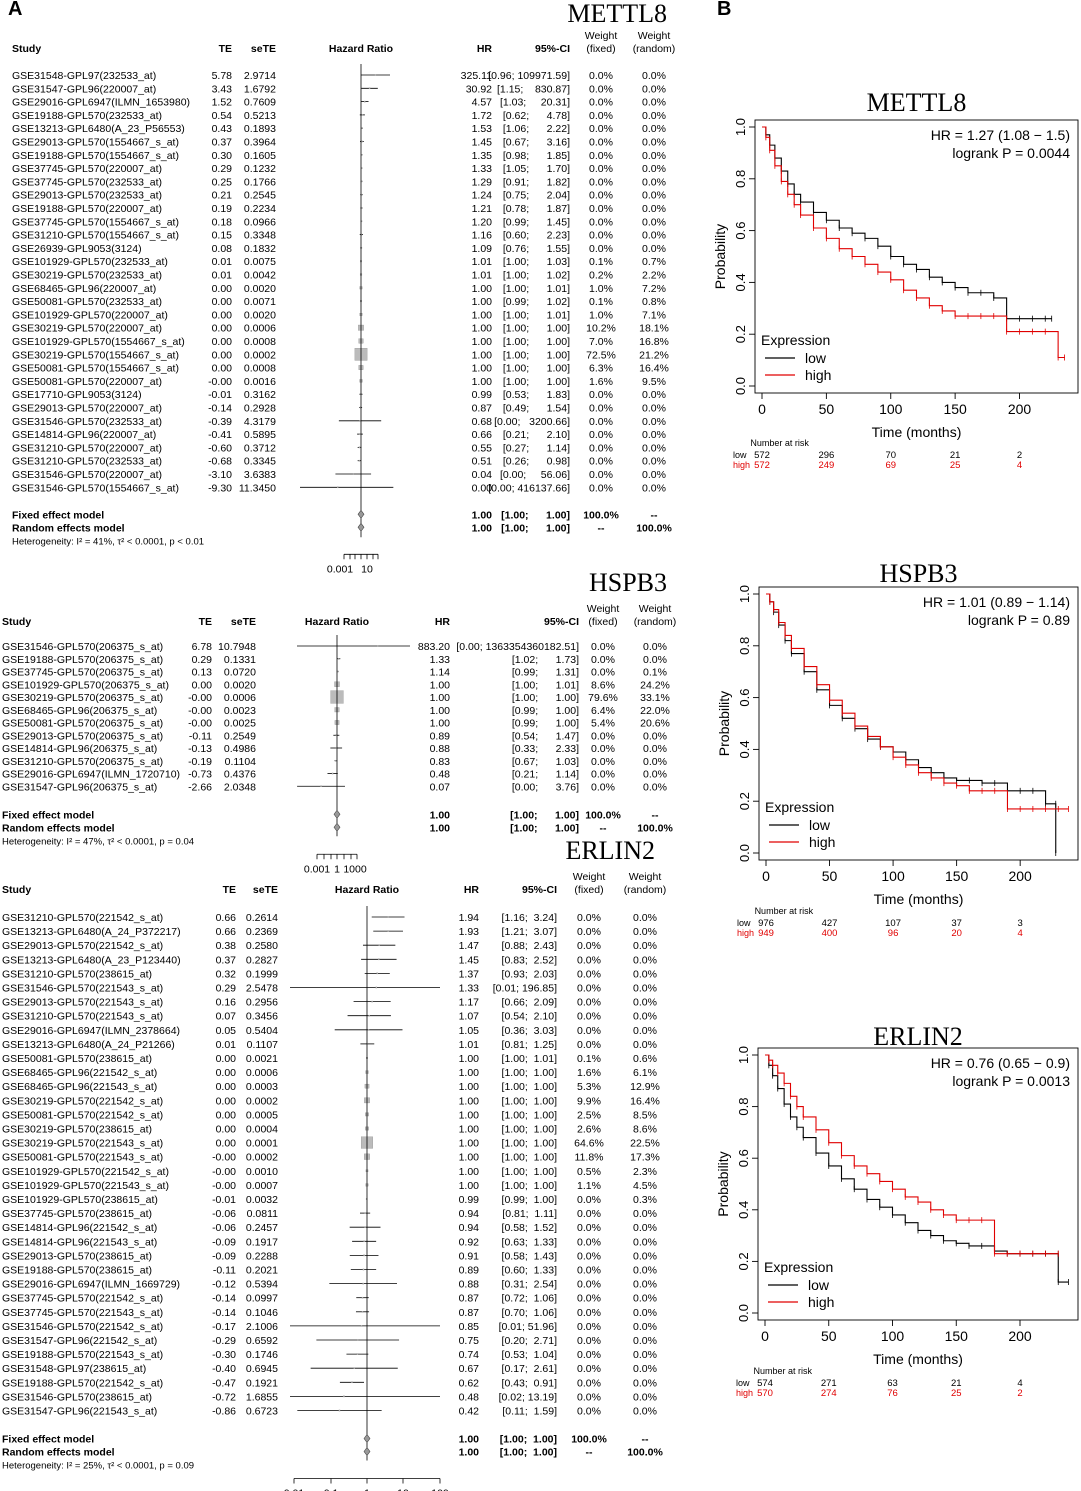  What do you see at coordinates (262, 946) in the screenshot?
I see `sete-value: 0.2580` at bounding box center [262, 946].